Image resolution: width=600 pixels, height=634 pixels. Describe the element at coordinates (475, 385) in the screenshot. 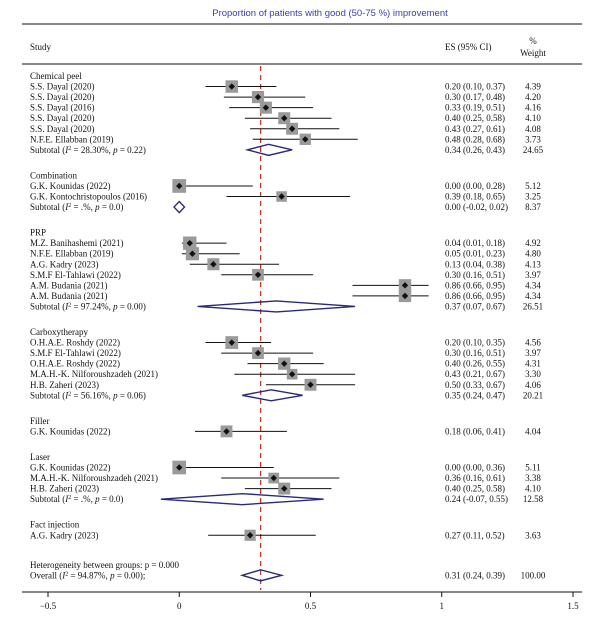

I see `effect-size-ci: 0.50 (0.33, 0.67)` at that location.